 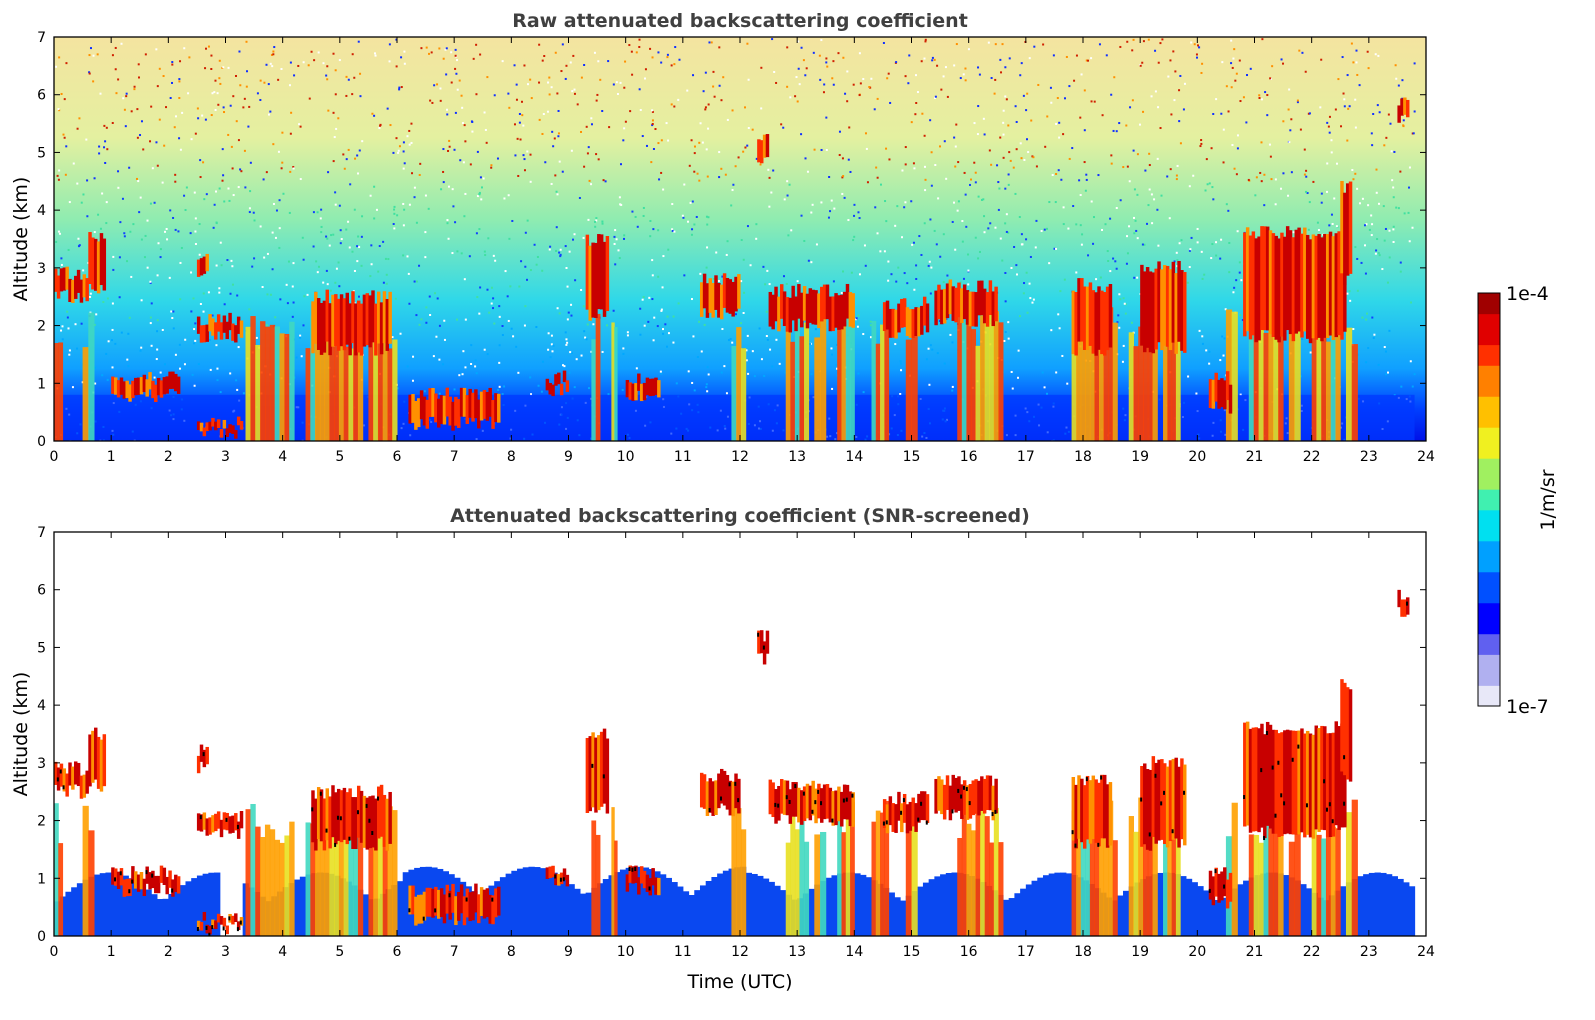 What do you see at coordinates (225, 952) in the screenshot?
I see `x-tick-label: 3` at bounding box center [225, 952].